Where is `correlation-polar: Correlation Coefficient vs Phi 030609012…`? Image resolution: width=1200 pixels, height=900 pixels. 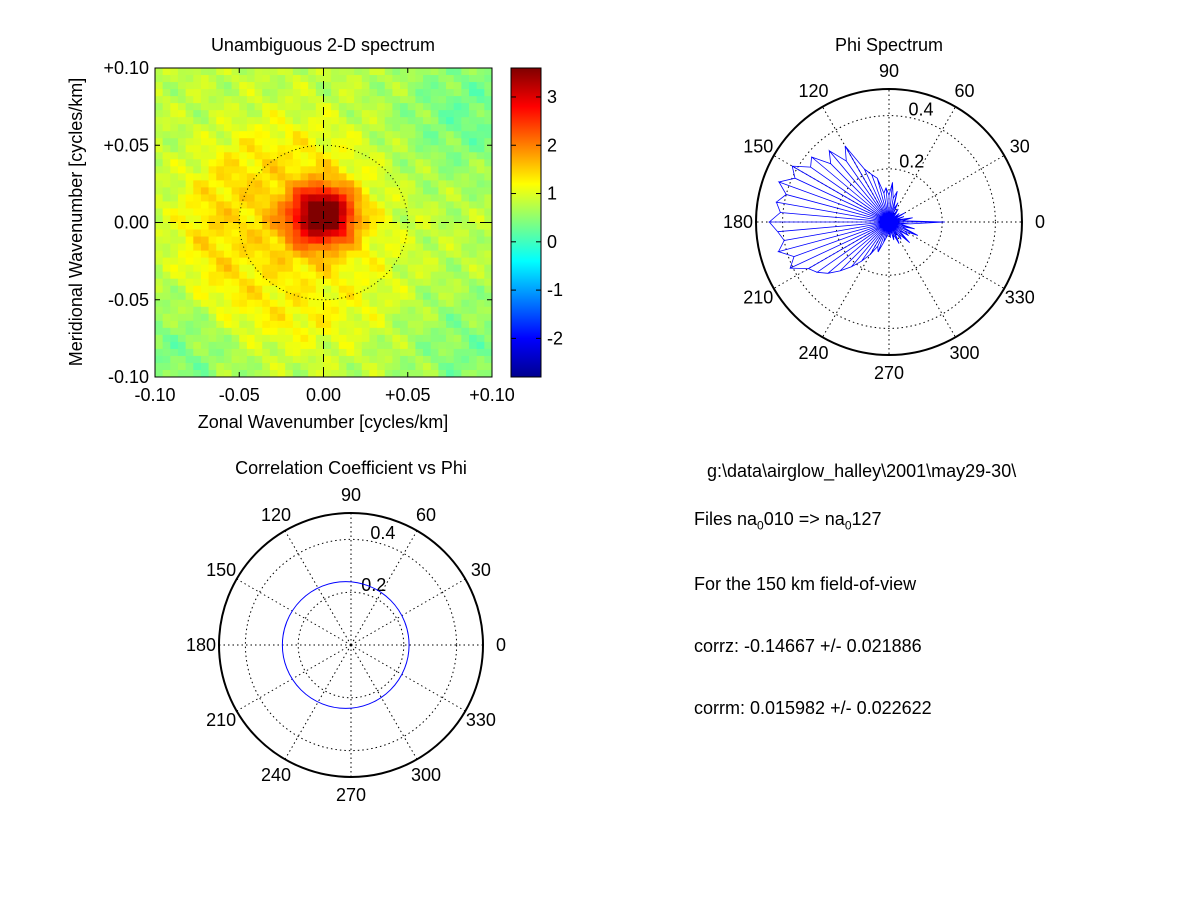
correlation-polar: Correlation Coefficient vs Phi 030609012… is located at coordinates (346, 631).